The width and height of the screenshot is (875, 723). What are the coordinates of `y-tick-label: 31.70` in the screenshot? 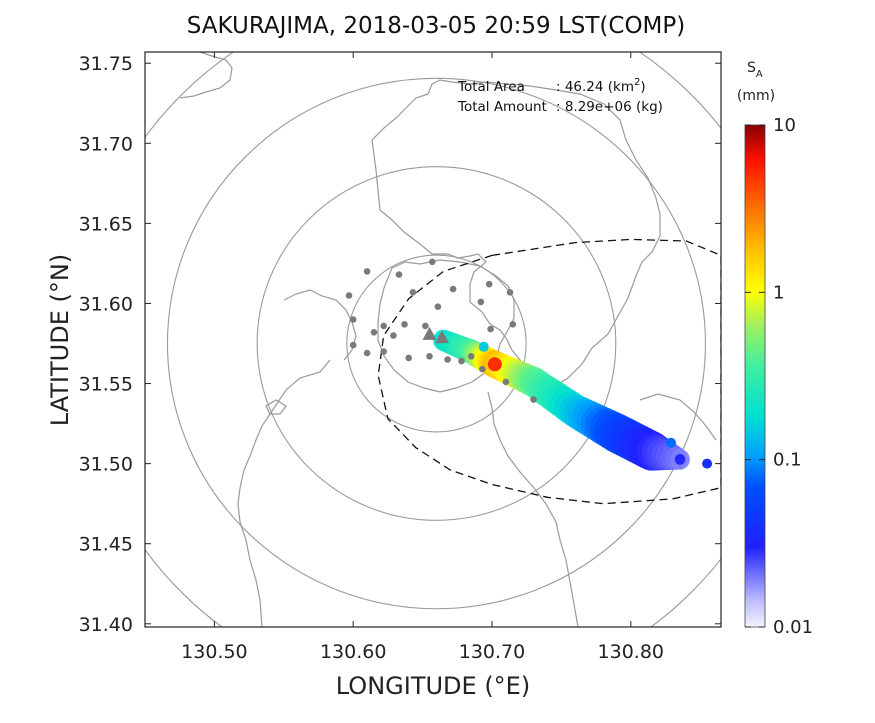 It's located at (106, 144).